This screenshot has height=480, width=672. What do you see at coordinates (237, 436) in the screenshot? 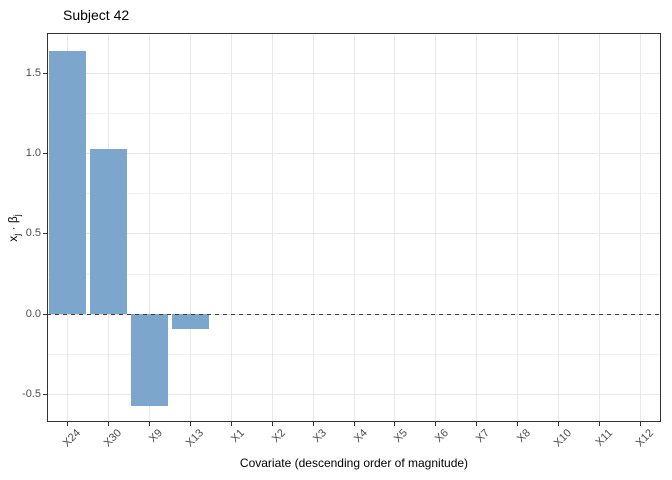
I see `x-tick-label-X1: X1` at bounding box center [237, 436].